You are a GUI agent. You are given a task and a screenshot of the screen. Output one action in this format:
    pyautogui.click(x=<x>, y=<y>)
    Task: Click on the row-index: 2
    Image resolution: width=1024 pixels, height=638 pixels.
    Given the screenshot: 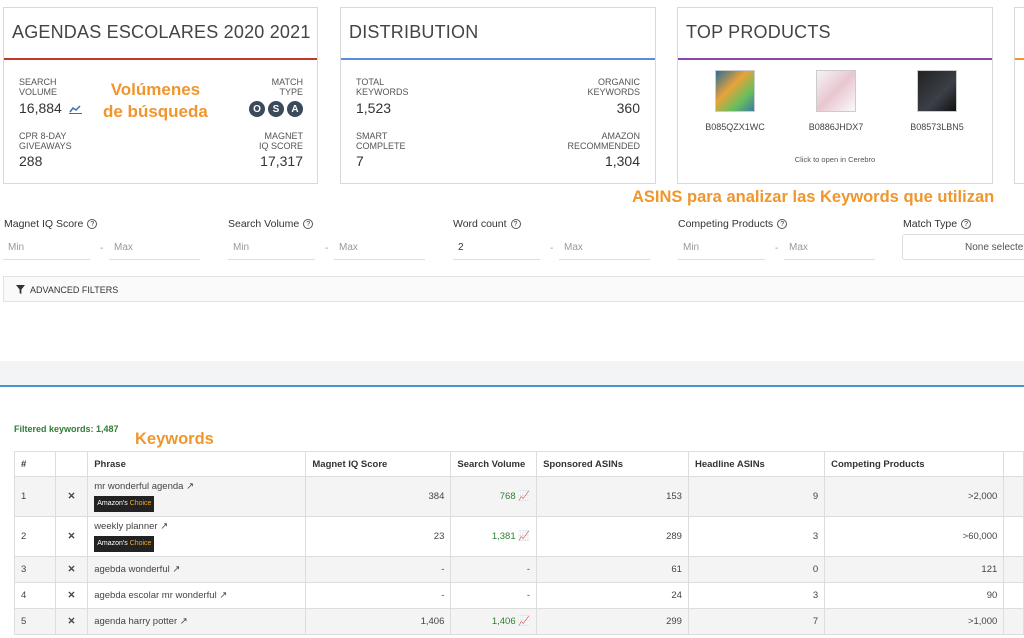 What is the action you would take?
    pyautogui.click(x=35, y=536)
    